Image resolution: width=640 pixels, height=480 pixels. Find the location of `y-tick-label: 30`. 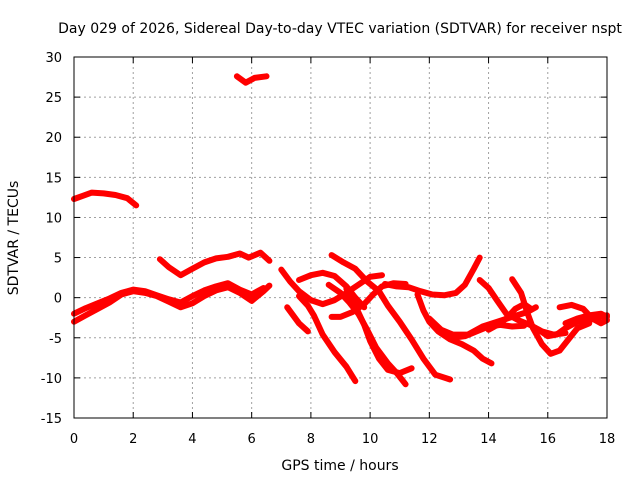

y-tick-label: 30 is located at coordinates (53, 58).